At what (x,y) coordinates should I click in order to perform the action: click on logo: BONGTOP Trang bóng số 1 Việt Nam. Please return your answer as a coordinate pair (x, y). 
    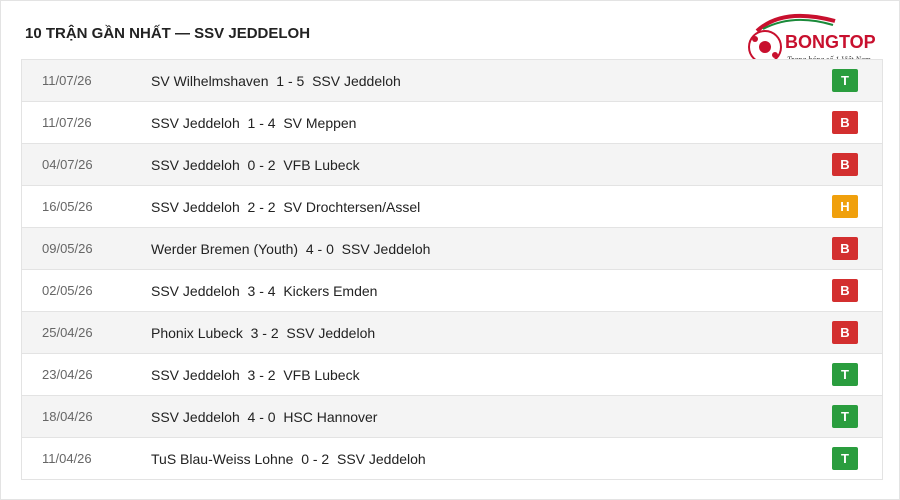
    Looking at the image, I should click on (812, 38).